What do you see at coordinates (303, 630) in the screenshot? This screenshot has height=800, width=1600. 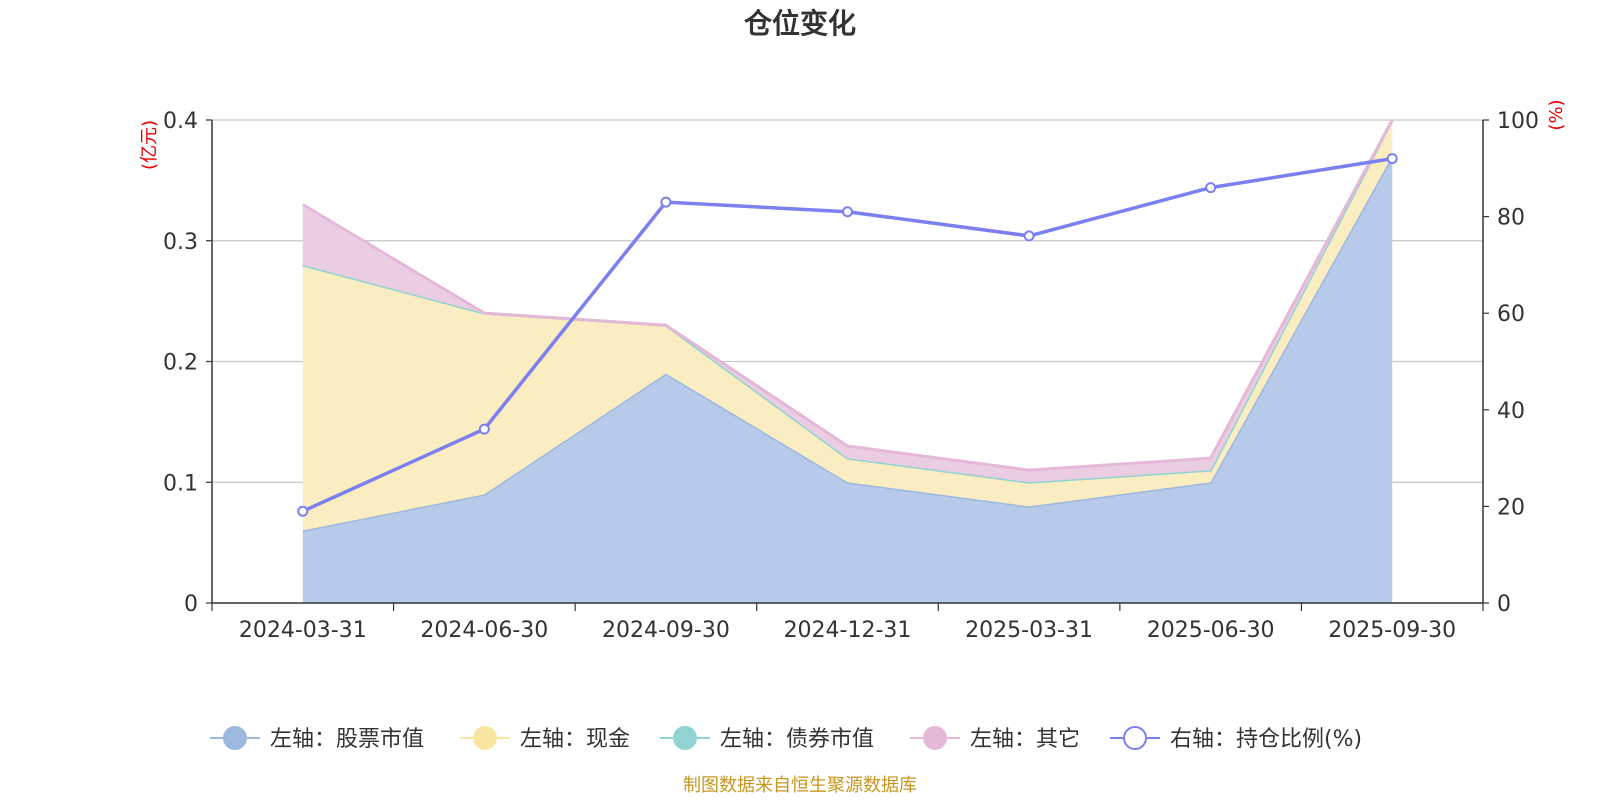 I see `x-tick-label: 2024-03-31` at bounding box center [303, 630].